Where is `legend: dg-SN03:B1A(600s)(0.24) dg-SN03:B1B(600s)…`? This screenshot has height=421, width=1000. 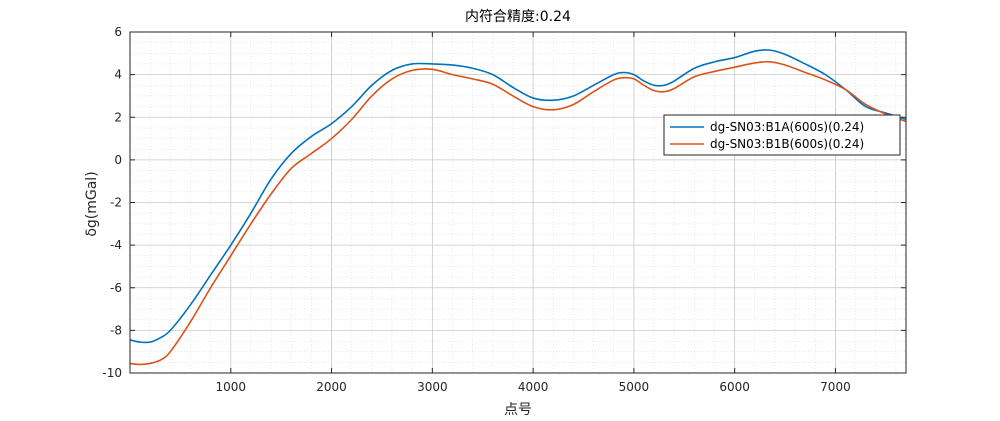
legend: dg-SN03:B1A(600s)(0.24) dg-SN03:B1B(600s)… is located at coordinates (782, 135).